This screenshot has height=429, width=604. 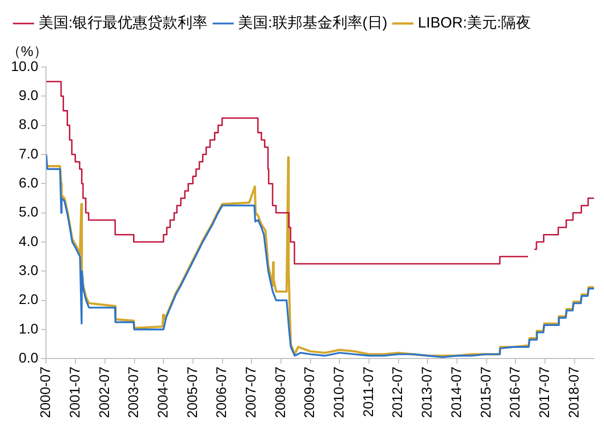 I want to click on y-axis-title: （%）, so click(x=27, y=50).